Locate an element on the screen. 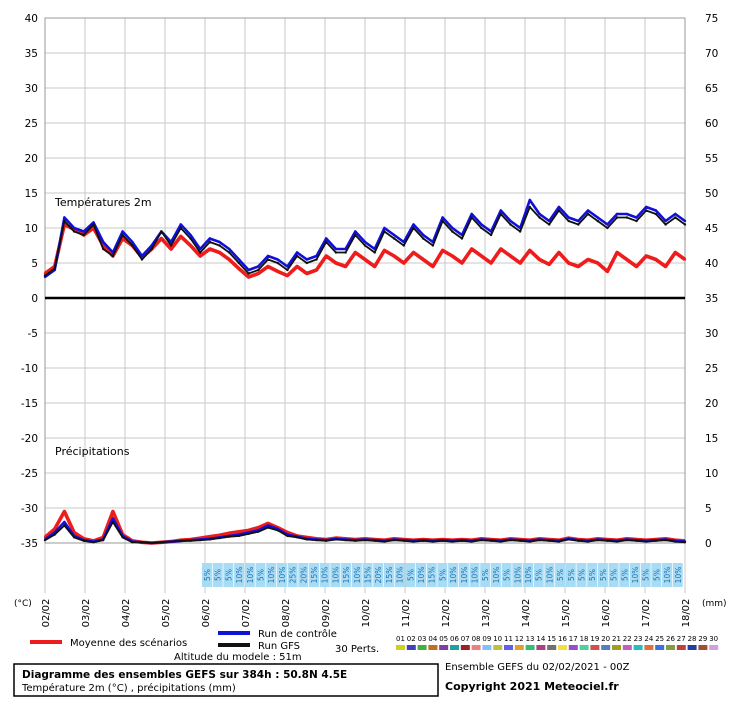 The width and height of the screenshot is (732, 702). pert-number: 24 is located at coordinates (648, 639).